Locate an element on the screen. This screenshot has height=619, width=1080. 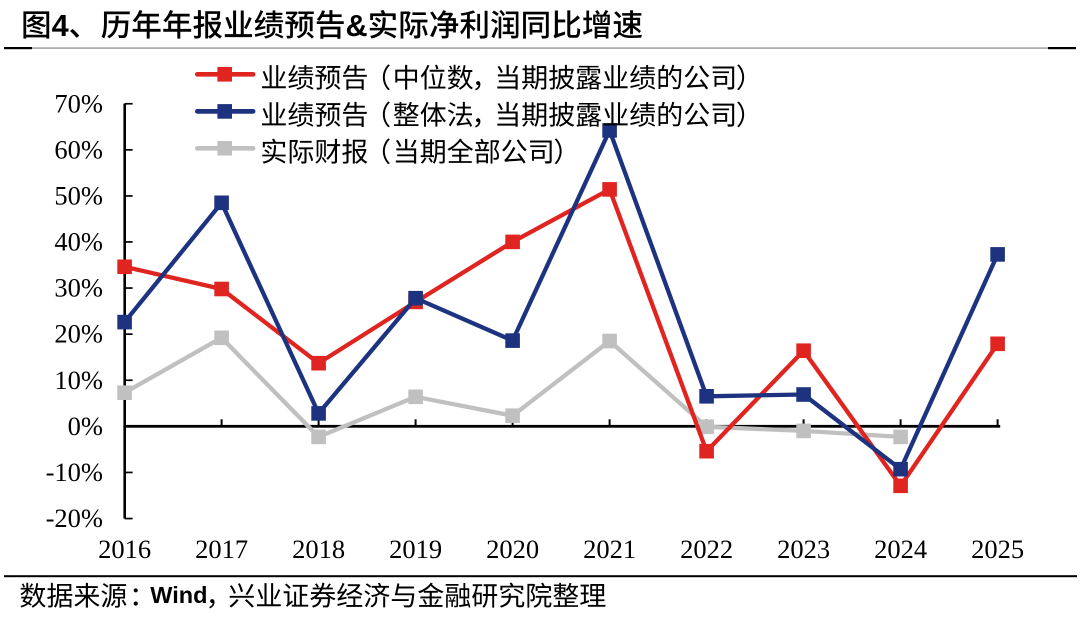
svg-text: 2019 is located at coordinates (415, 549).